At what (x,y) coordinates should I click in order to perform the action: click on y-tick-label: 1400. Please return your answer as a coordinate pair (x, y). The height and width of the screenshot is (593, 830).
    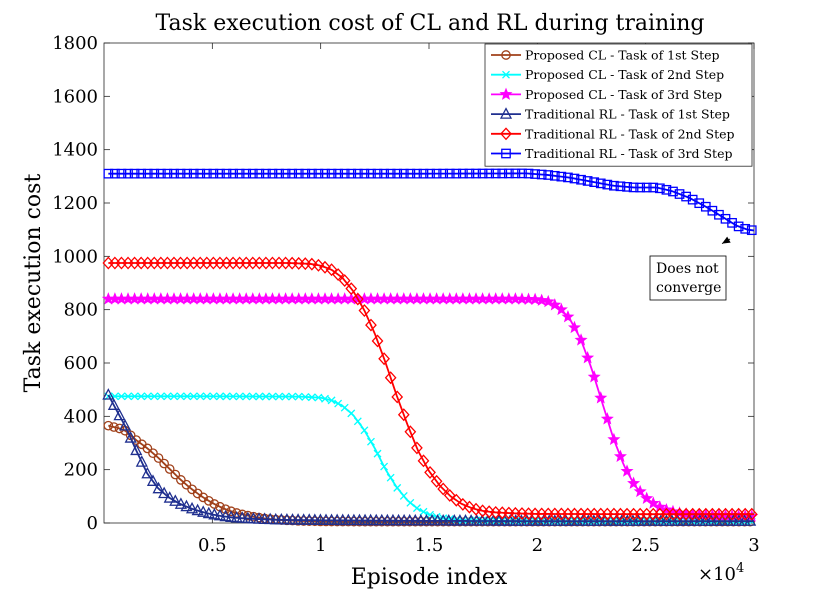
    Looking at the image, I should click on (75, 150).